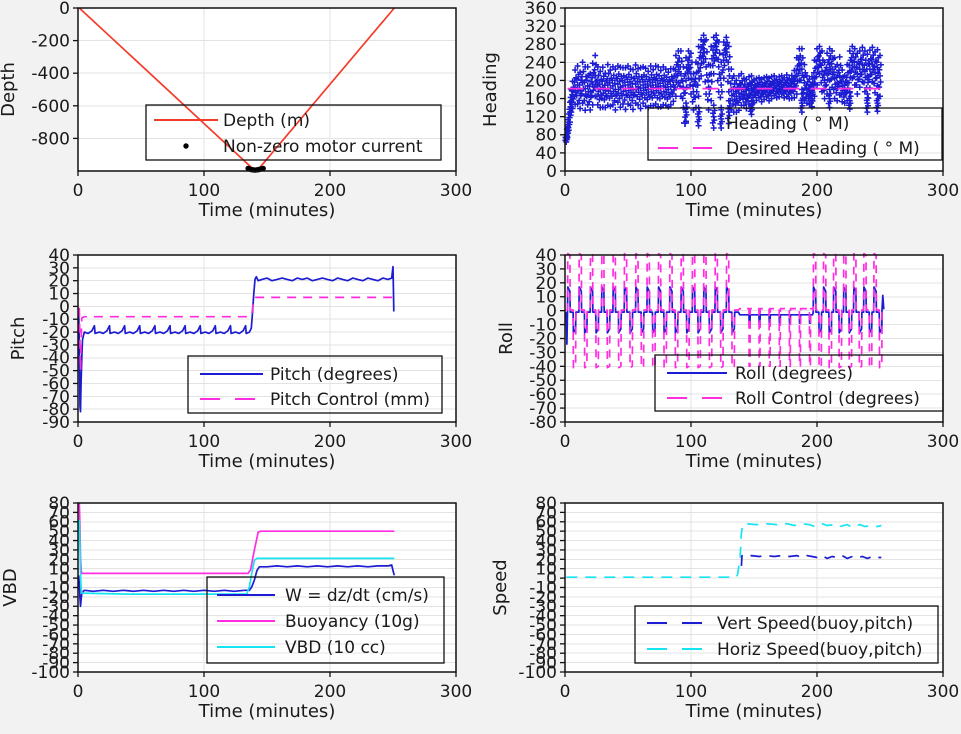  What do you see at coordinates (546, 256) in the screenshot?
I see `roll-y-tick-label: 40` at bounding box center [546, 256].